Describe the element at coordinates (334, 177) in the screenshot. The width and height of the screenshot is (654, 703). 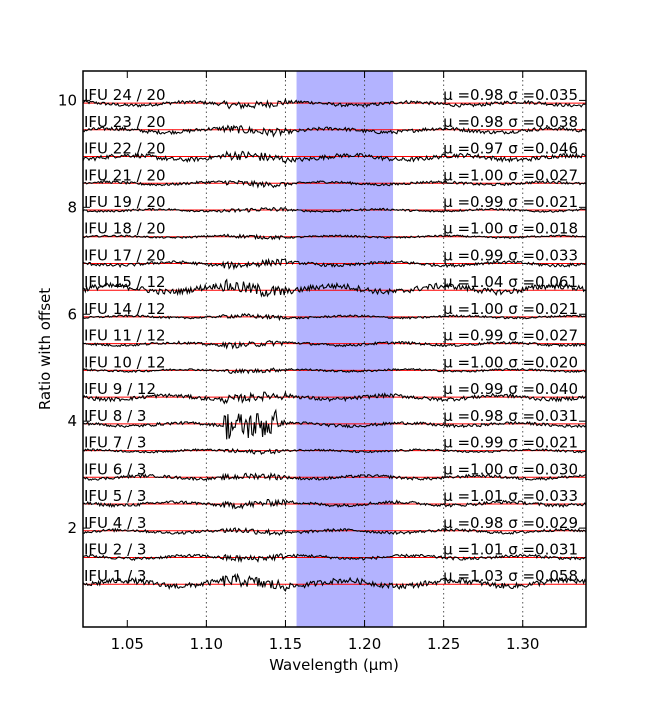
I see `spectrum-row: IFU 21 / 20 μ =1.00 σ =0.027` at that location.